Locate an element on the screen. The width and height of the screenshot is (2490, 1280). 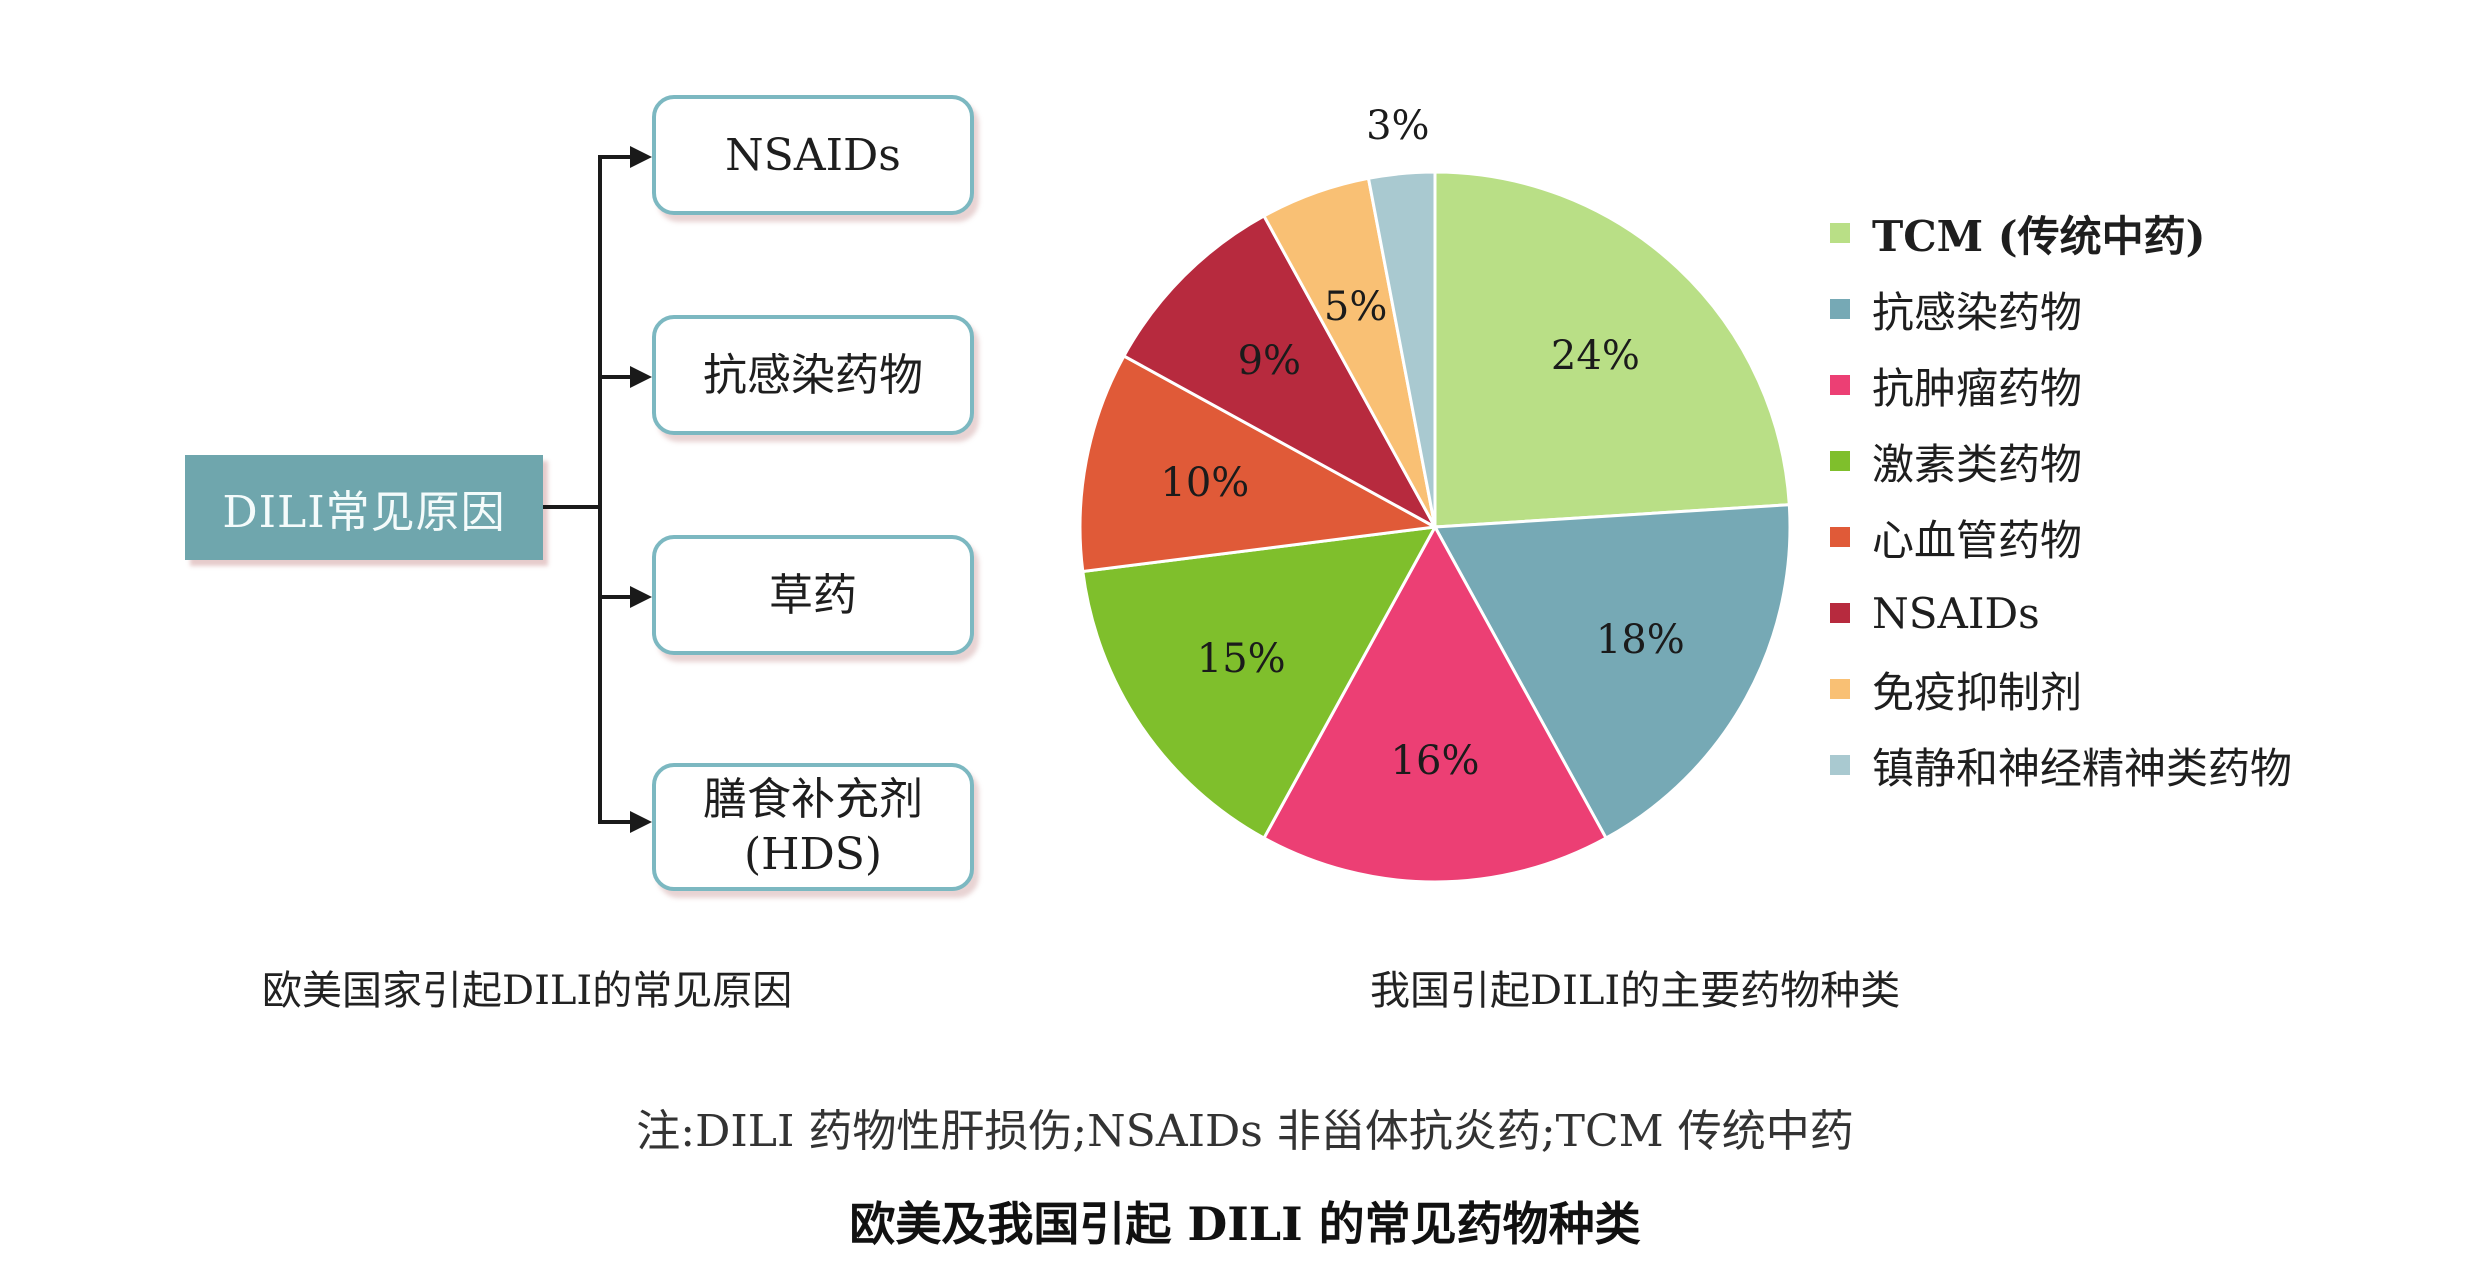
node-label: 膳食补充剂 is located at coordinates (813, 799).